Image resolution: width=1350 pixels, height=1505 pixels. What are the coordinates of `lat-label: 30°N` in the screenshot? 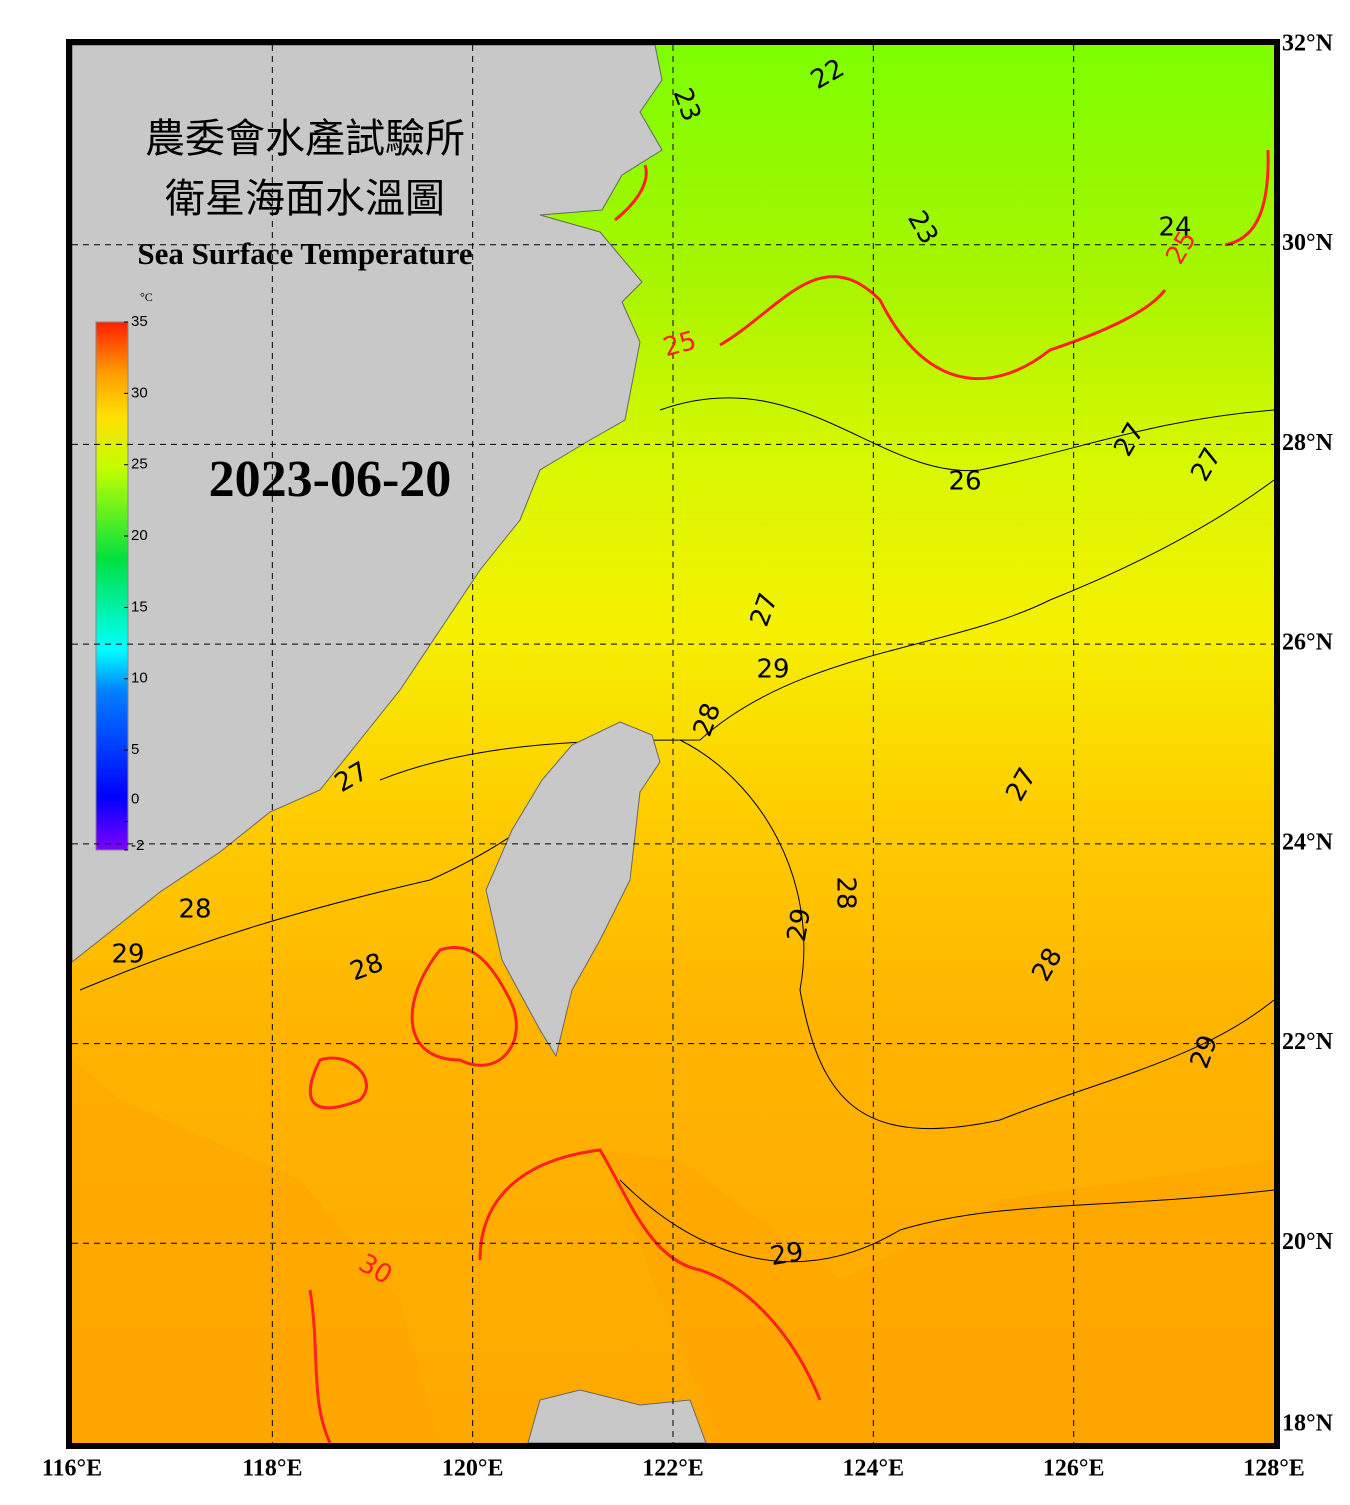 It's located at (1308, 243).